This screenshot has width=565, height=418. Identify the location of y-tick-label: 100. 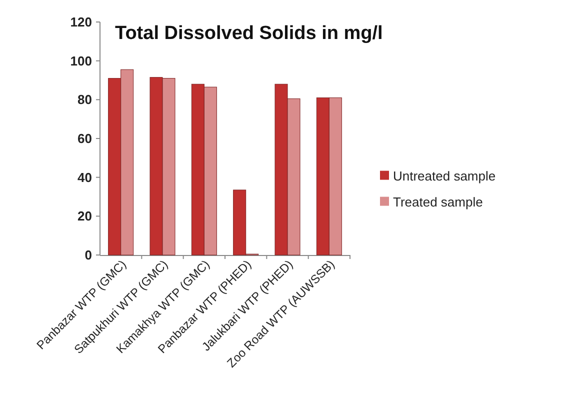
(81, 60).